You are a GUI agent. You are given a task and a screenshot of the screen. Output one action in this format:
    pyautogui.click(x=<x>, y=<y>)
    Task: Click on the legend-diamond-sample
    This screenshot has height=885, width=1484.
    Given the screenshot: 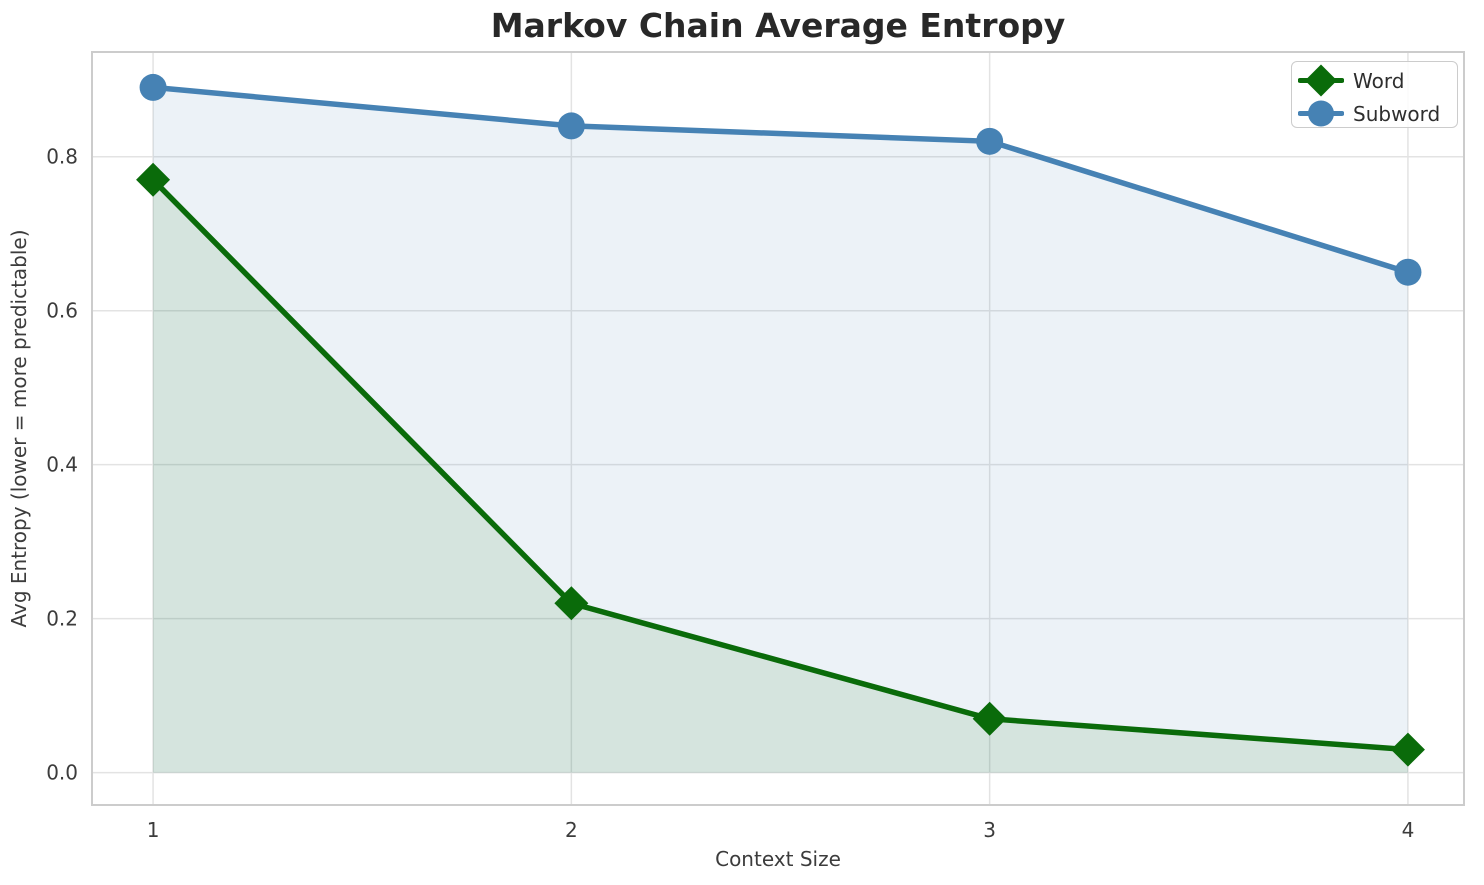 What is the action you would take?
    pyautogui.click(x=1321, y=80)
    